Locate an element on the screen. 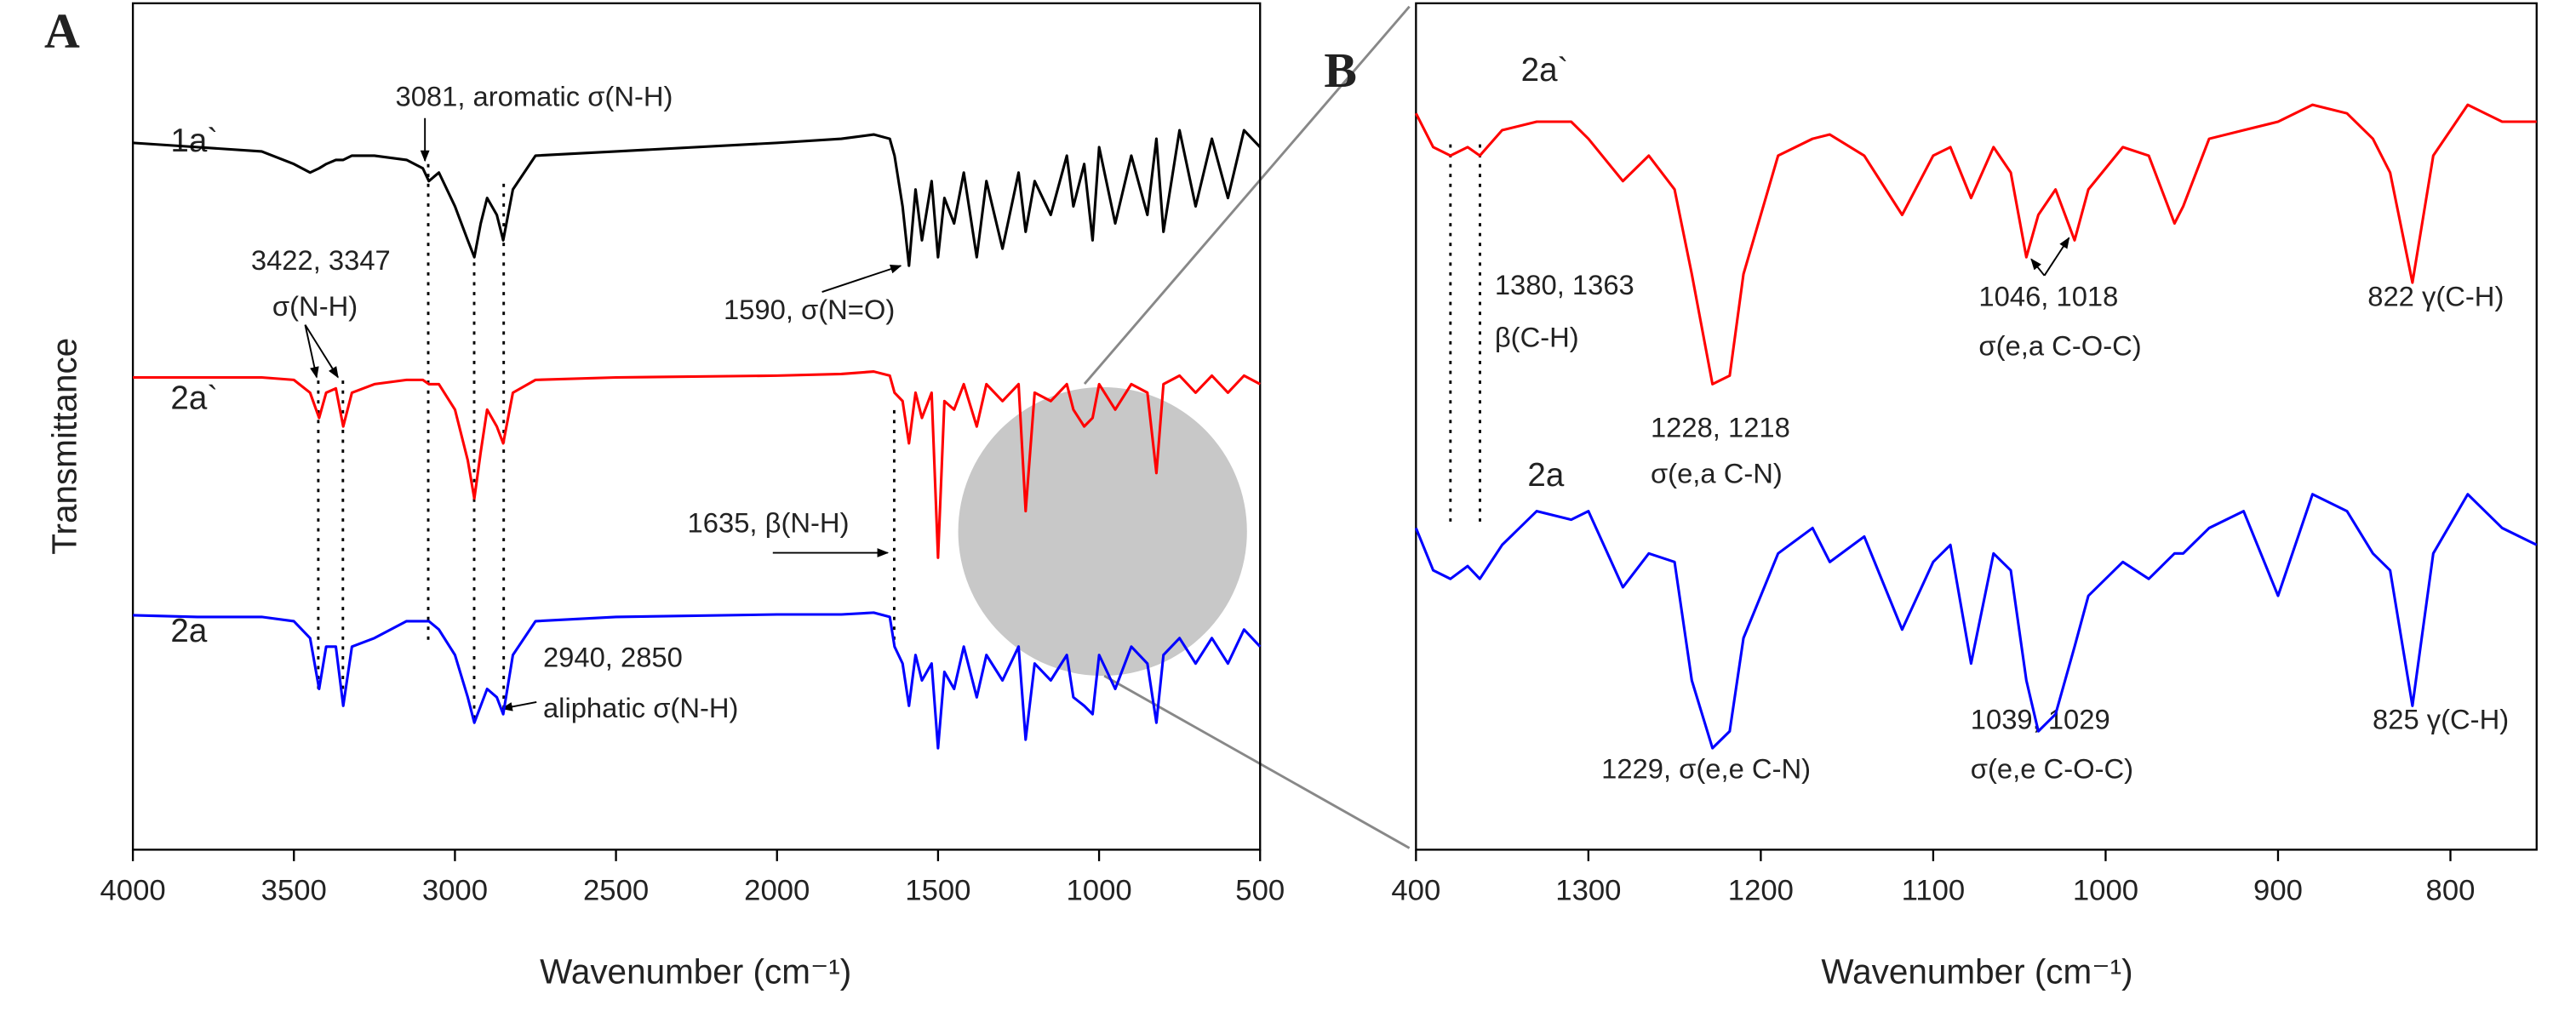  annotation: aliphatic σ(N-H) is located at coordinates (641, 707).